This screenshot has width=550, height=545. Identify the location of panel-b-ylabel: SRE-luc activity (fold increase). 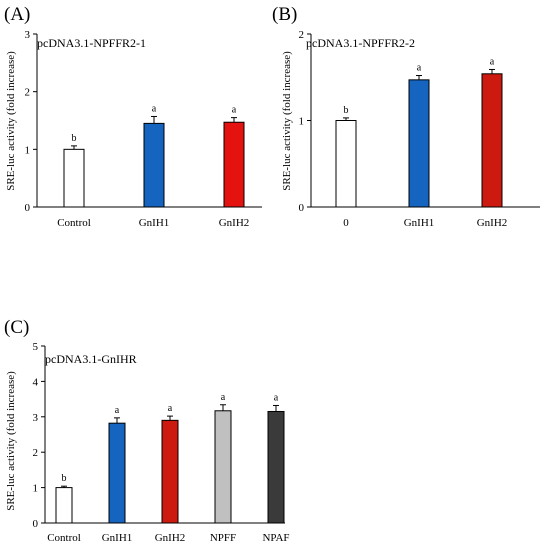
(287, 121).